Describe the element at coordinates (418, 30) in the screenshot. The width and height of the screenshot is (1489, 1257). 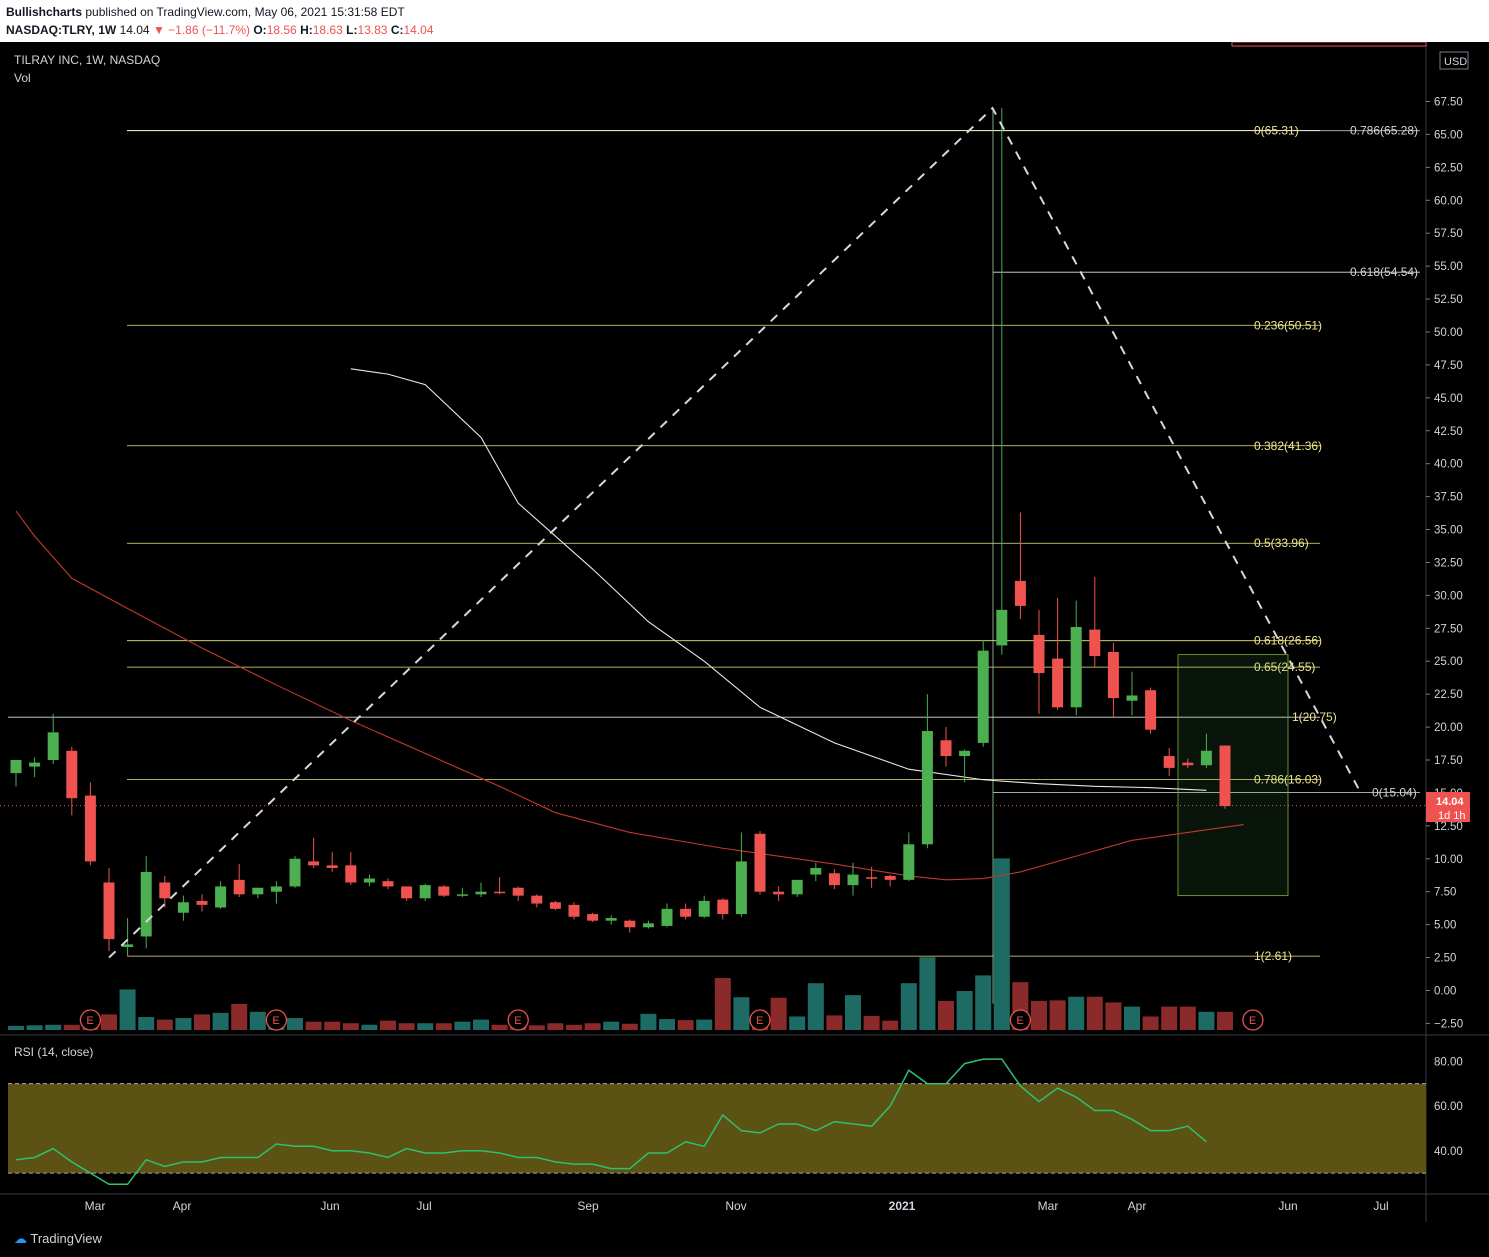
I see `close-value: 14.04` at that location.